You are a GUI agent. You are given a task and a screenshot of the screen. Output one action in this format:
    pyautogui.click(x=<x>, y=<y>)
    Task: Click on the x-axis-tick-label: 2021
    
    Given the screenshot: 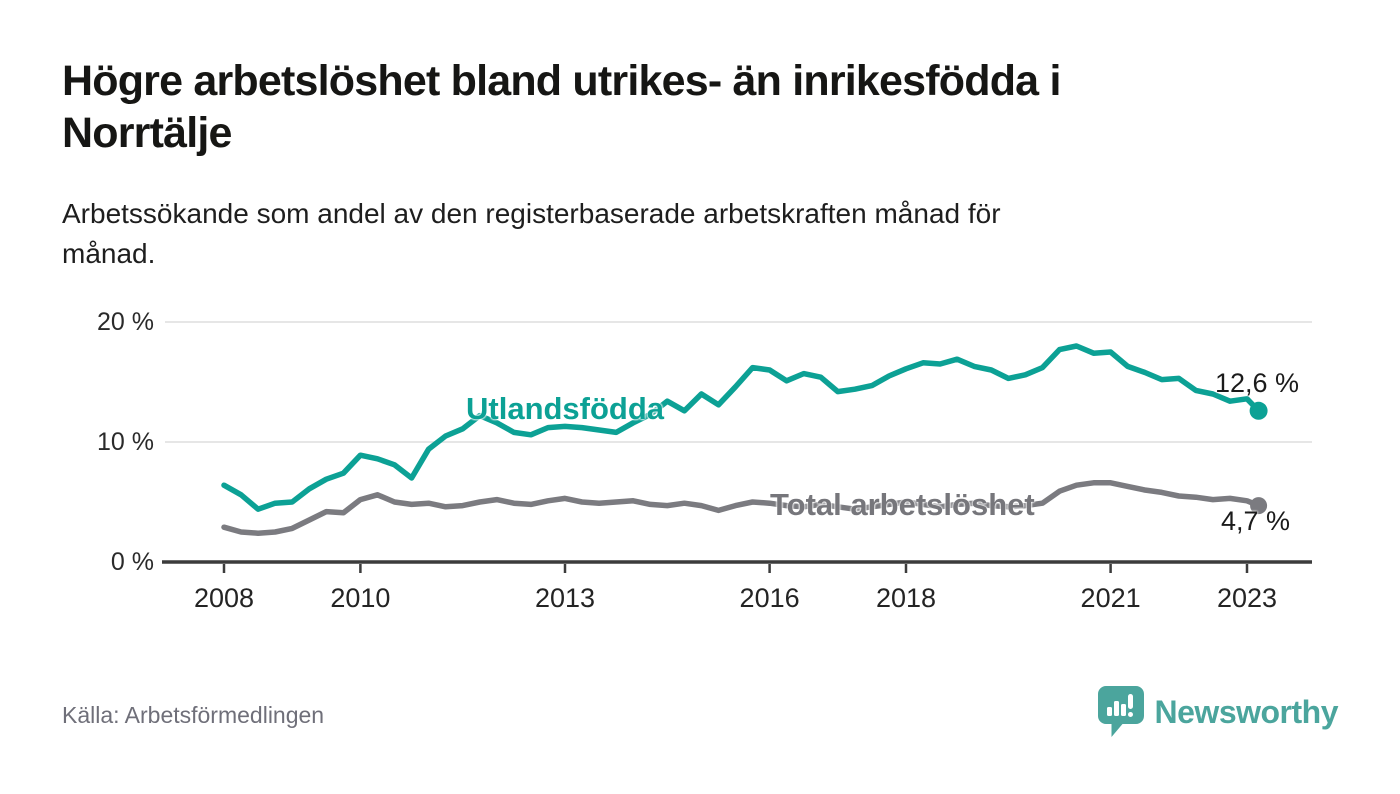 What is the action you would take?
    pyautogui.click(x=1110, y=598)
    